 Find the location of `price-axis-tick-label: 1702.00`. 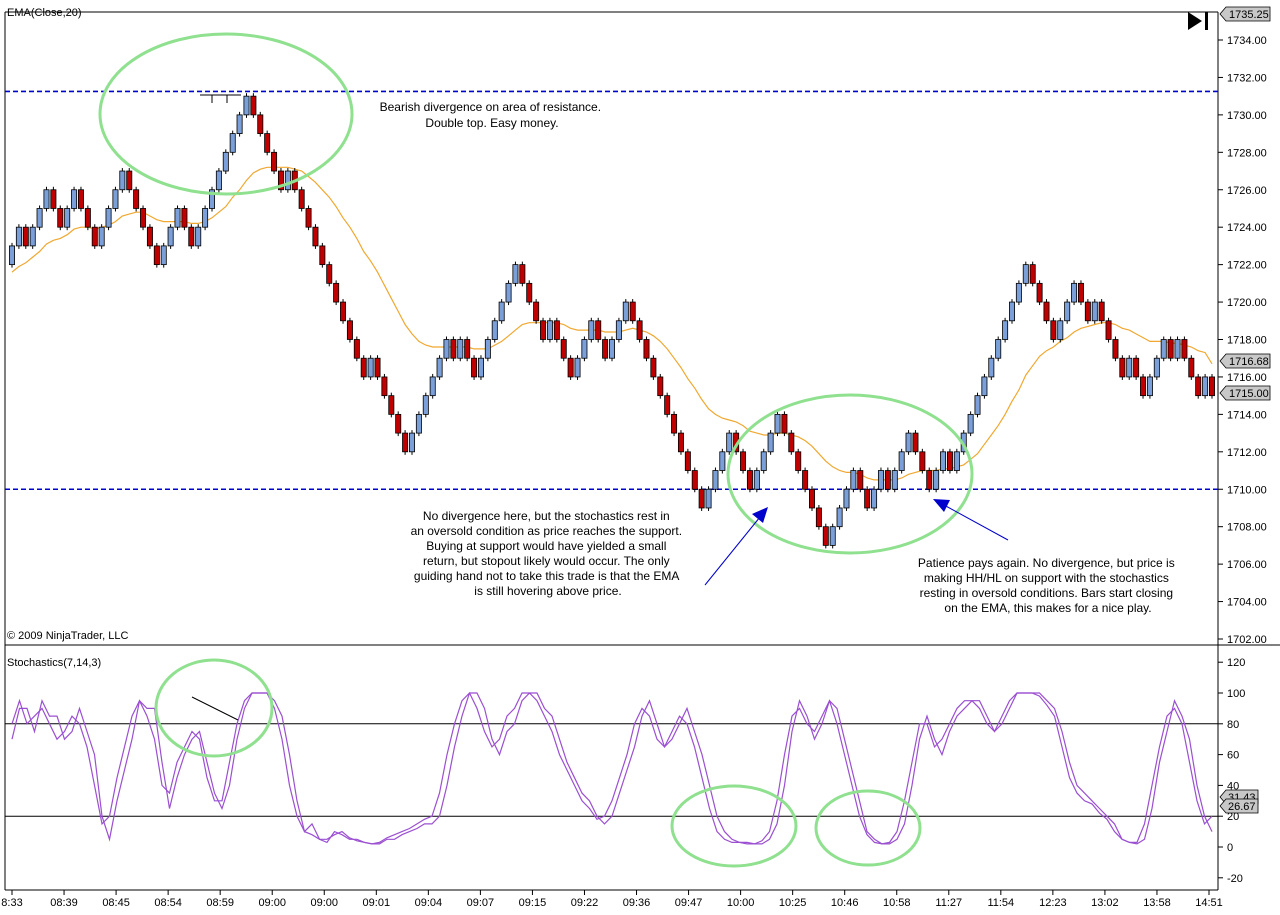

price-axis-tick-label: 1702.00 is located at coordinates (1247, 640).